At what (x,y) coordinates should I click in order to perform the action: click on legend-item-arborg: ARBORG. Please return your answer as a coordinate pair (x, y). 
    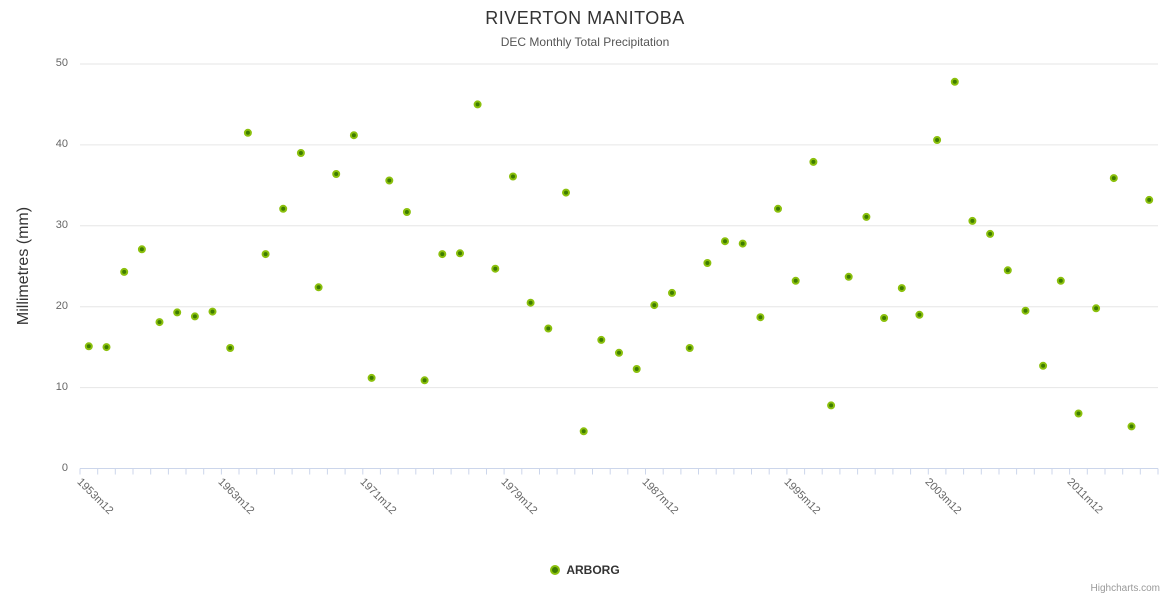
    Looking at the image, I should click on (585, 570).